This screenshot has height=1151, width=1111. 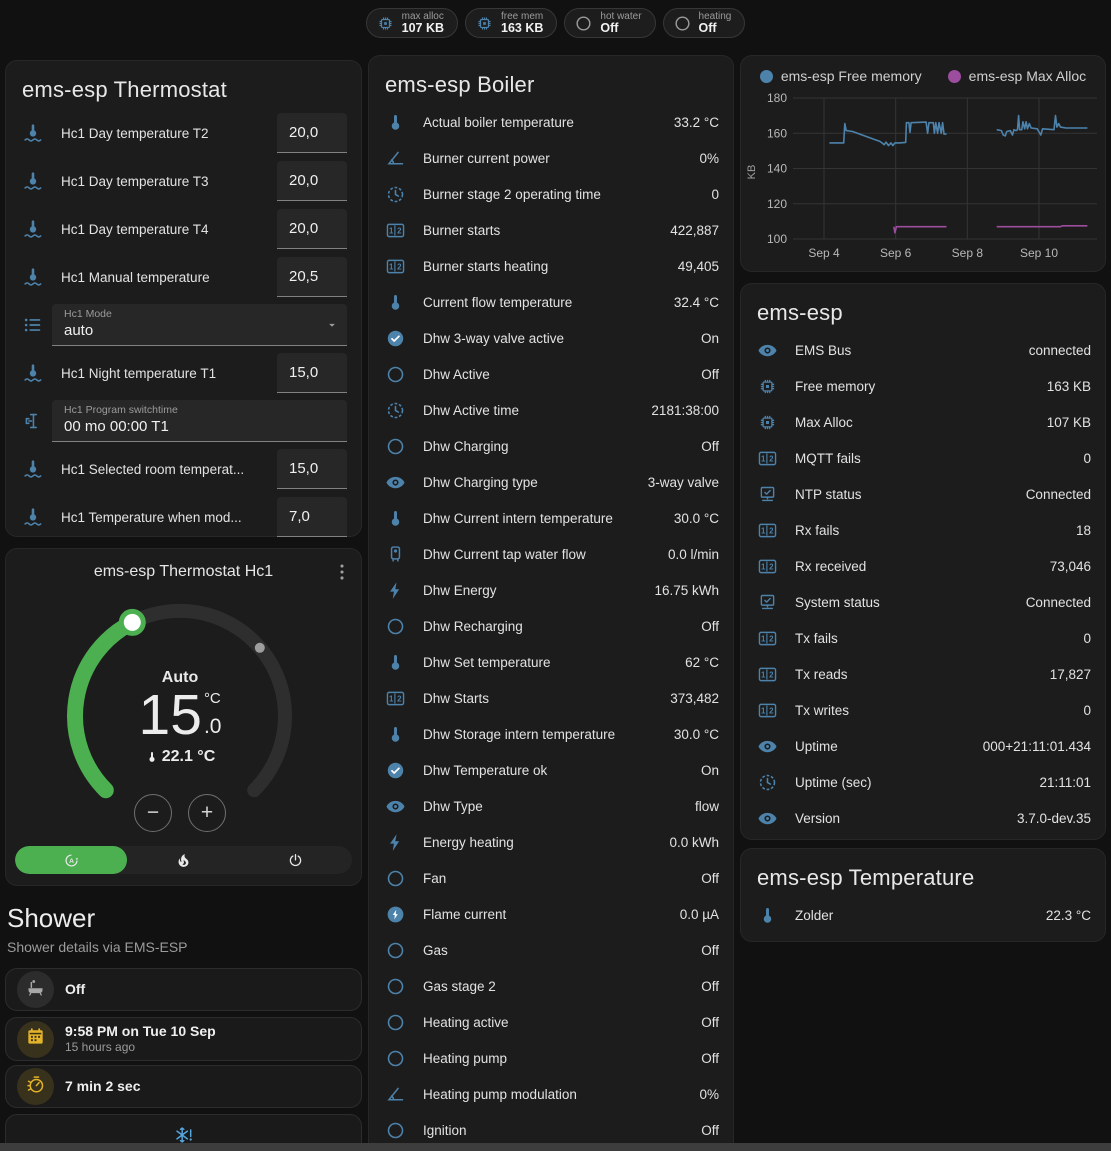 I want to click on entity-value: 18, so click(x=1083, y=530).